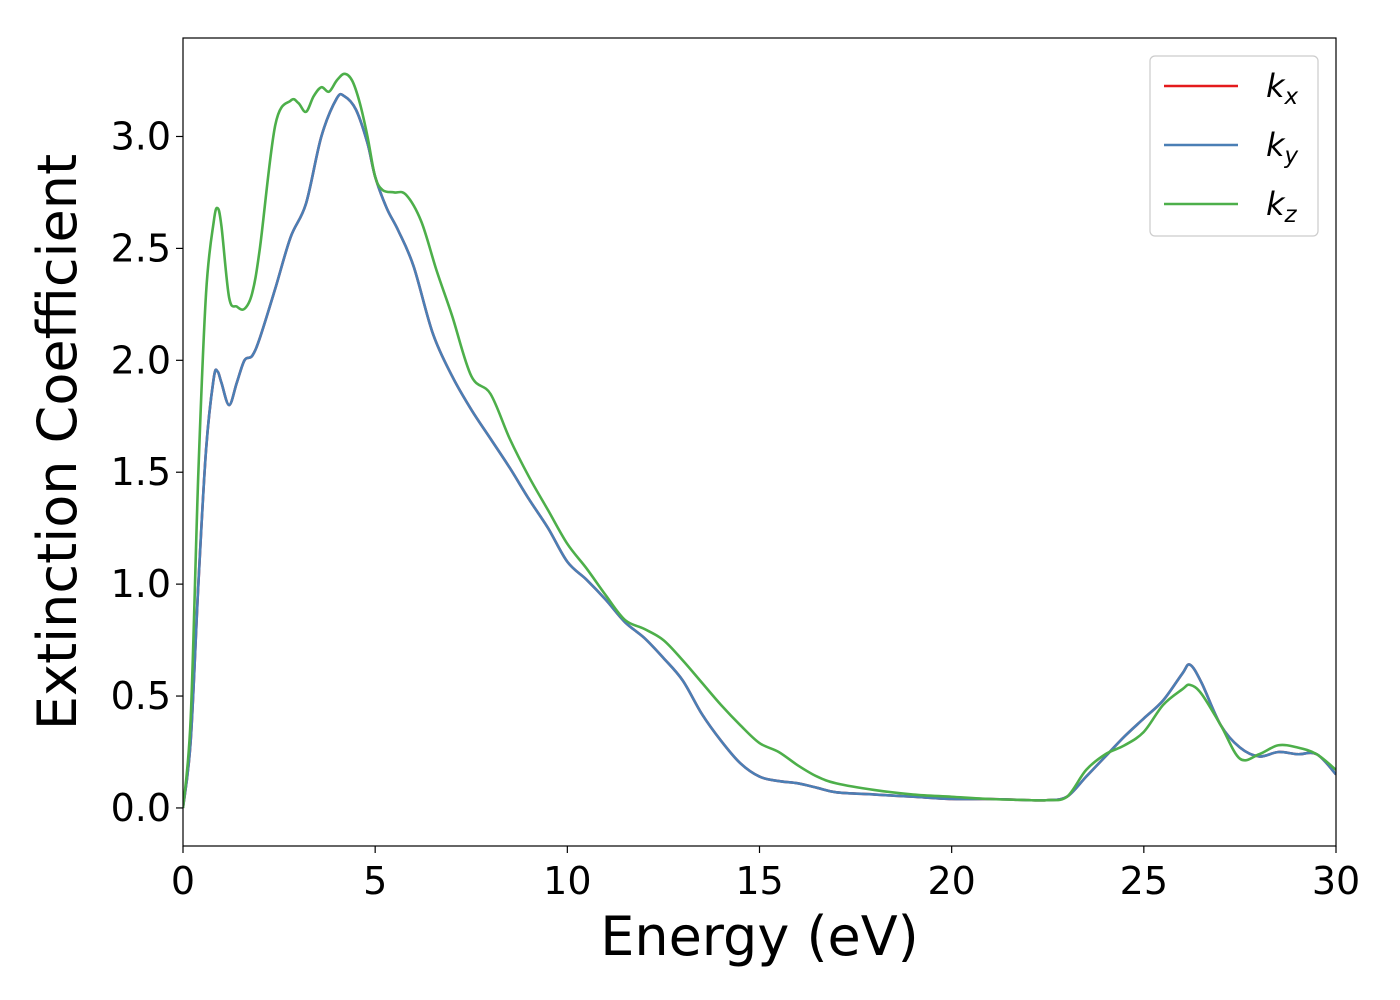 This screenshot has height=1000, width=1400. Describe the element at coordinates (141, 584) in the screenshot. I see `y-tick-label: 1.0` at that location.